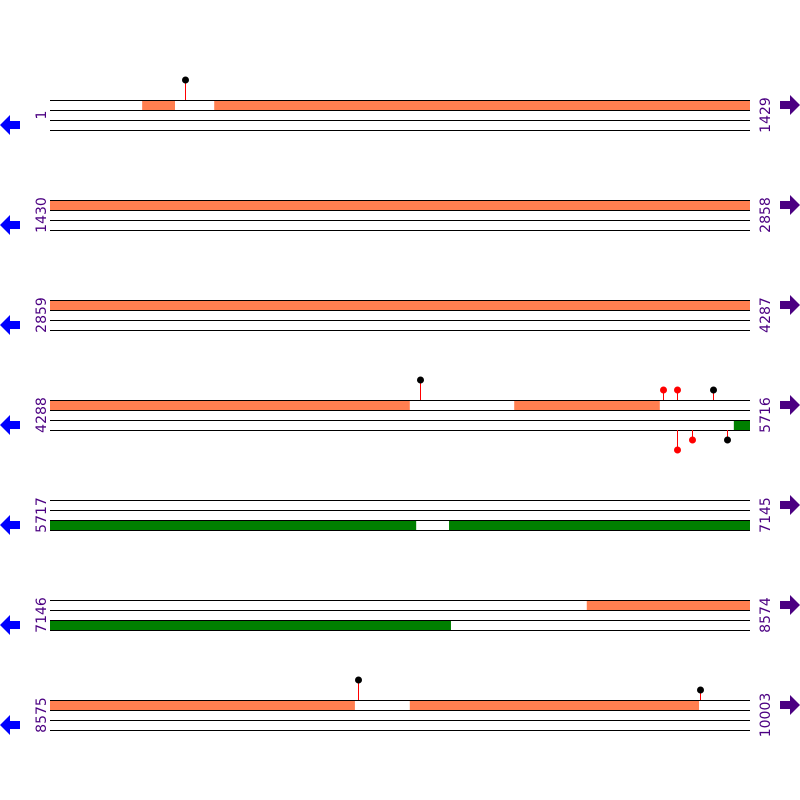 The width and height of the screenshot is (800, 800). What do you see at coordinates (400, 615) in the screenshot?
I see `sequence-row: 7146 8574` at bounding box center [400, 615].